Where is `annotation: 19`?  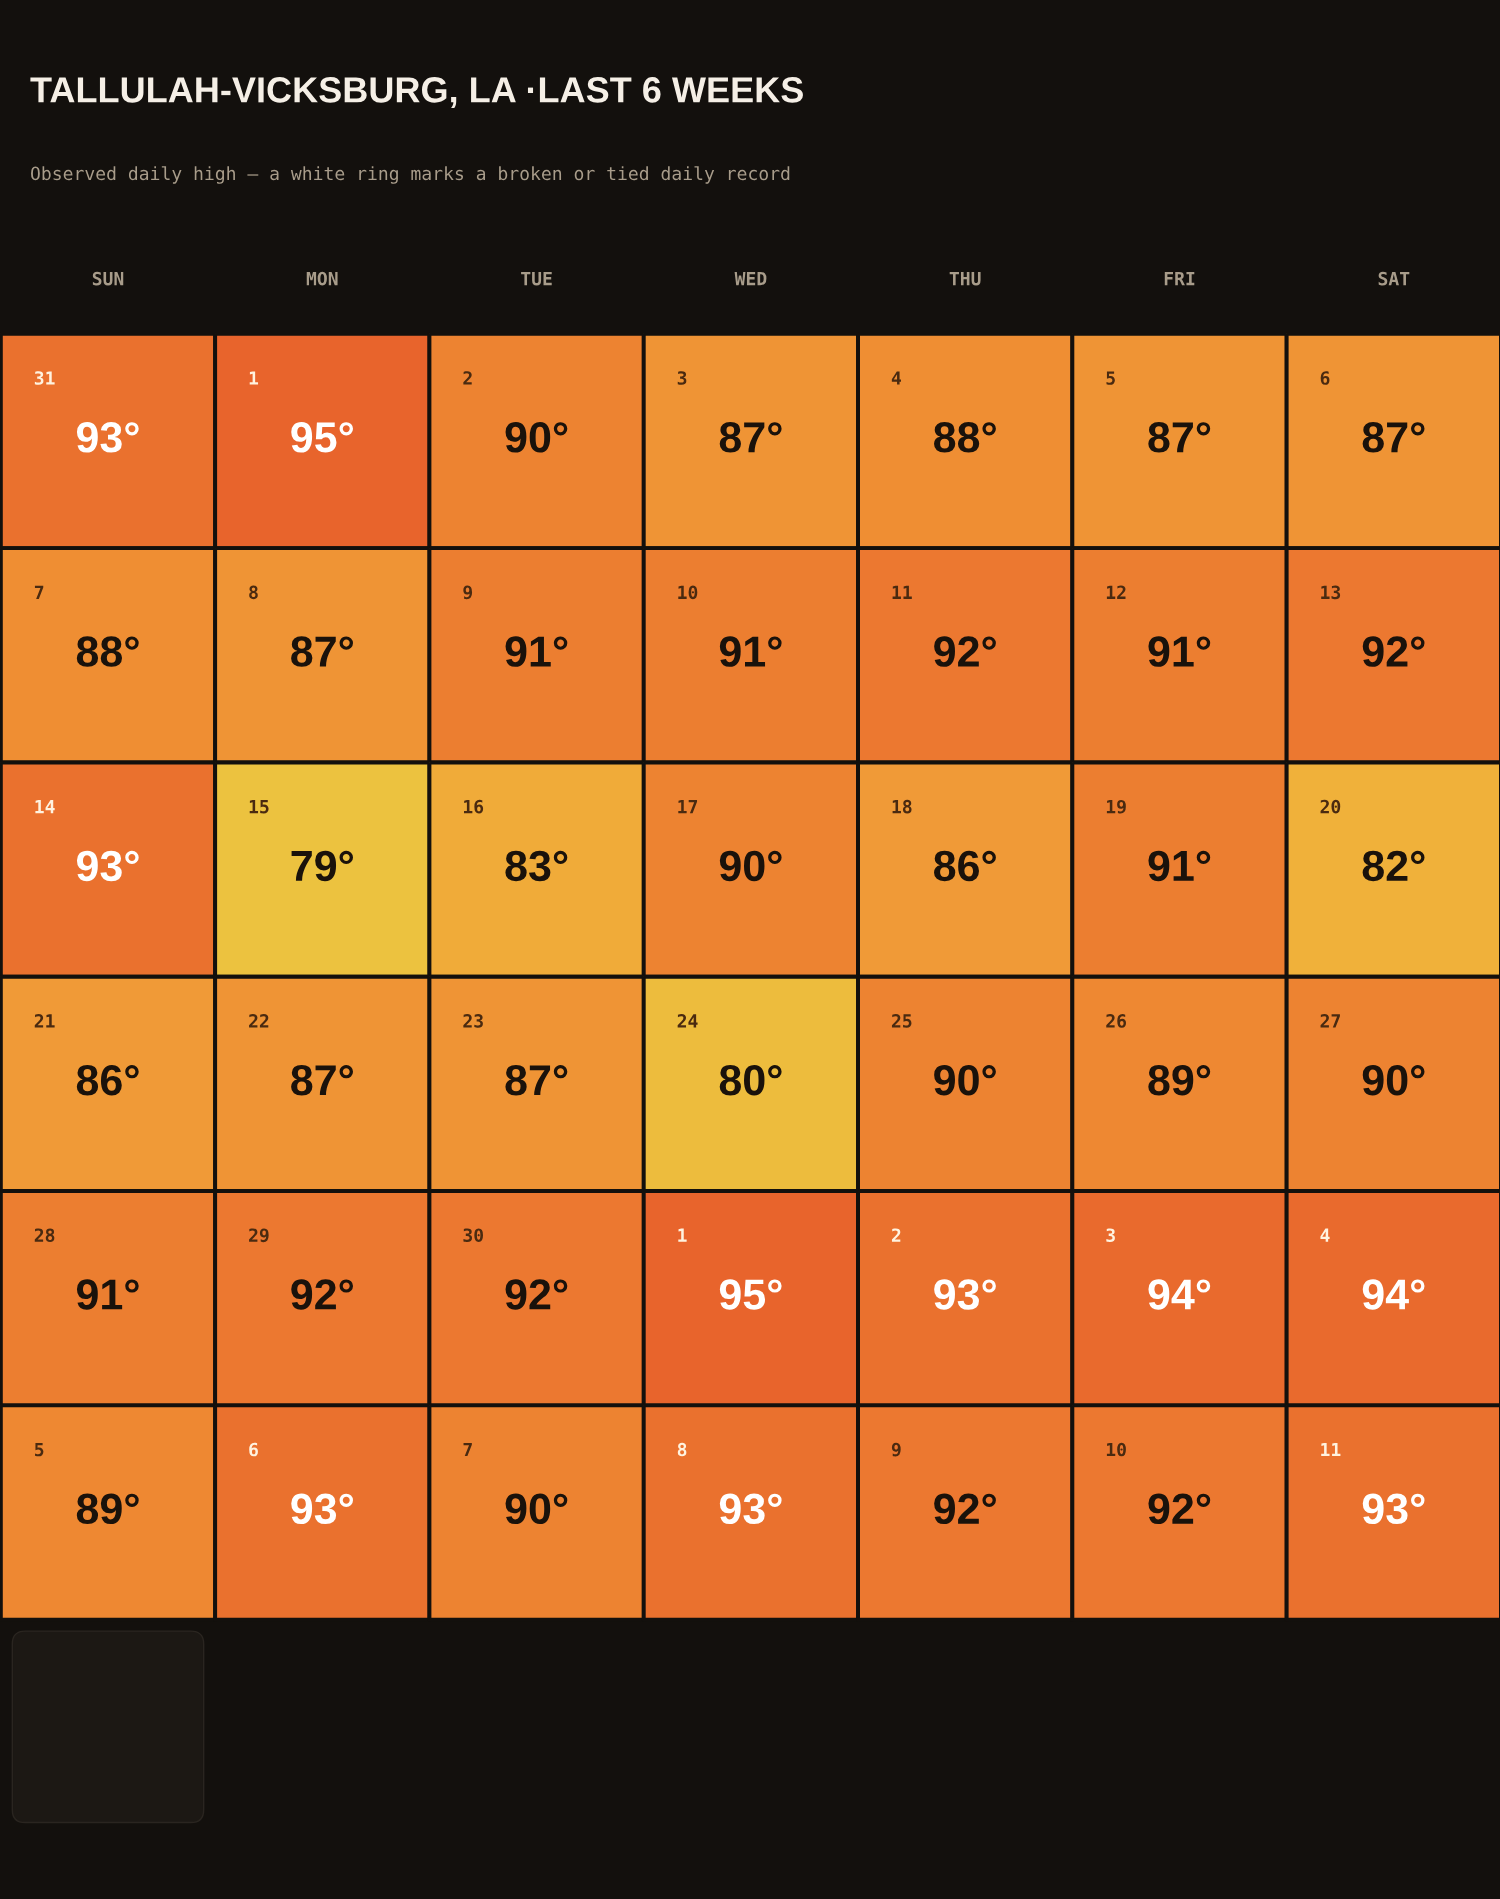
annotation: 19 is located at coordinates (1116, 806).